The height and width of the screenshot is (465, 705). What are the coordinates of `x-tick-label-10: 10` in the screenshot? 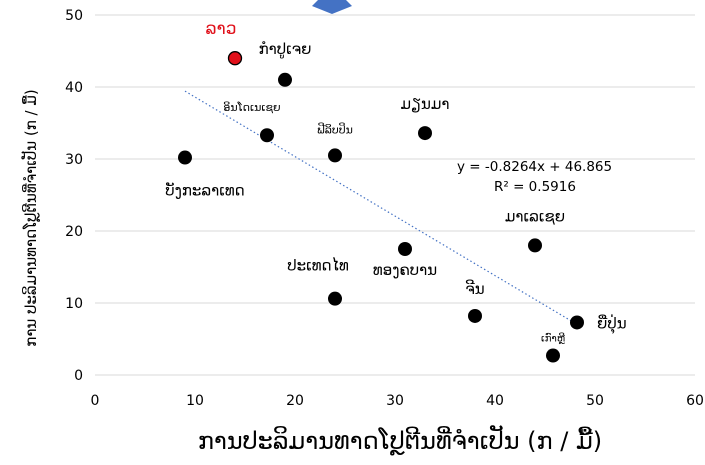 It's located at (195, 401).